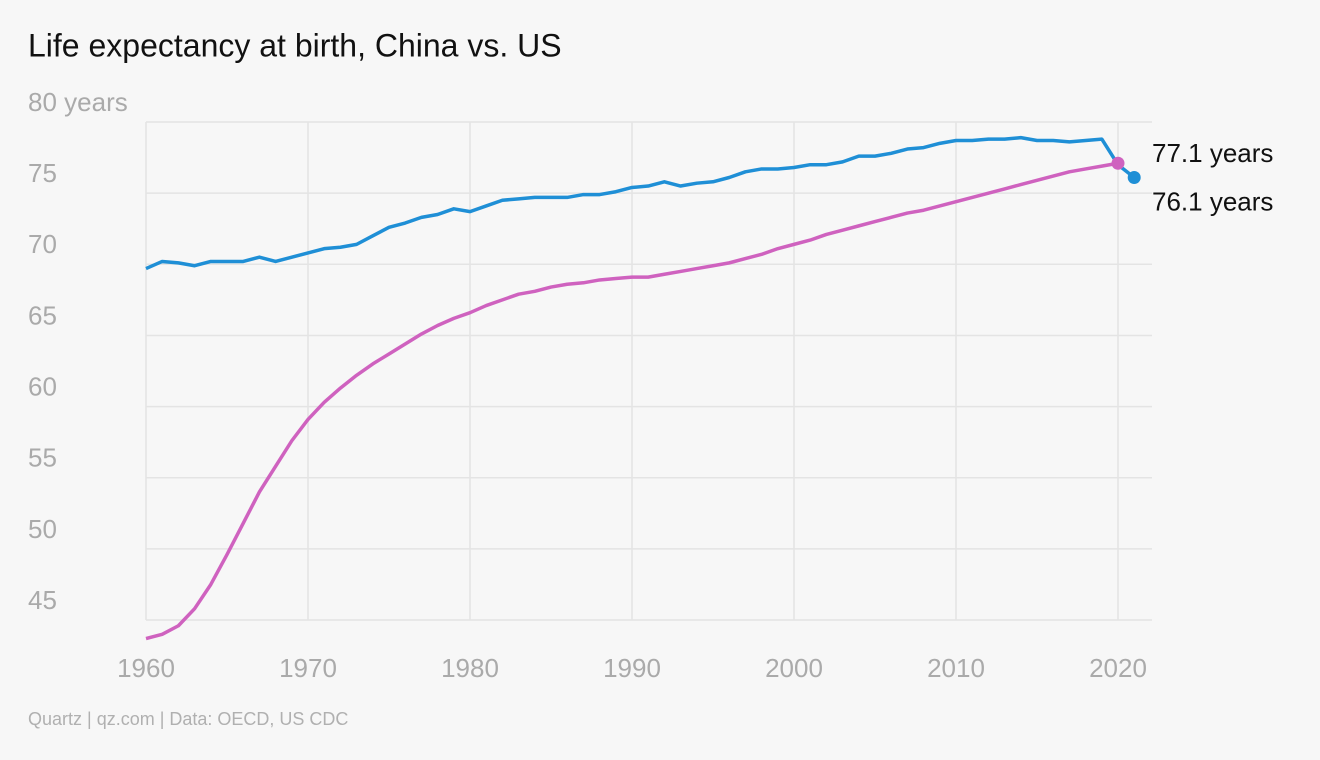  I want to click on x-tick-label: 2010, so click(956, 668).